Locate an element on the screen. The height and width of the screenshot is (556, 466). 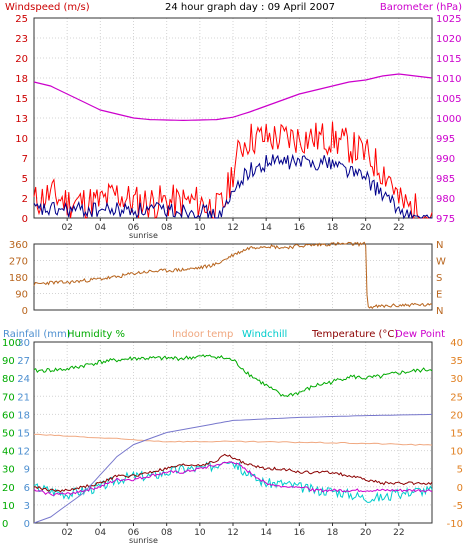
direction-frame is located at coordinates (233, 277).